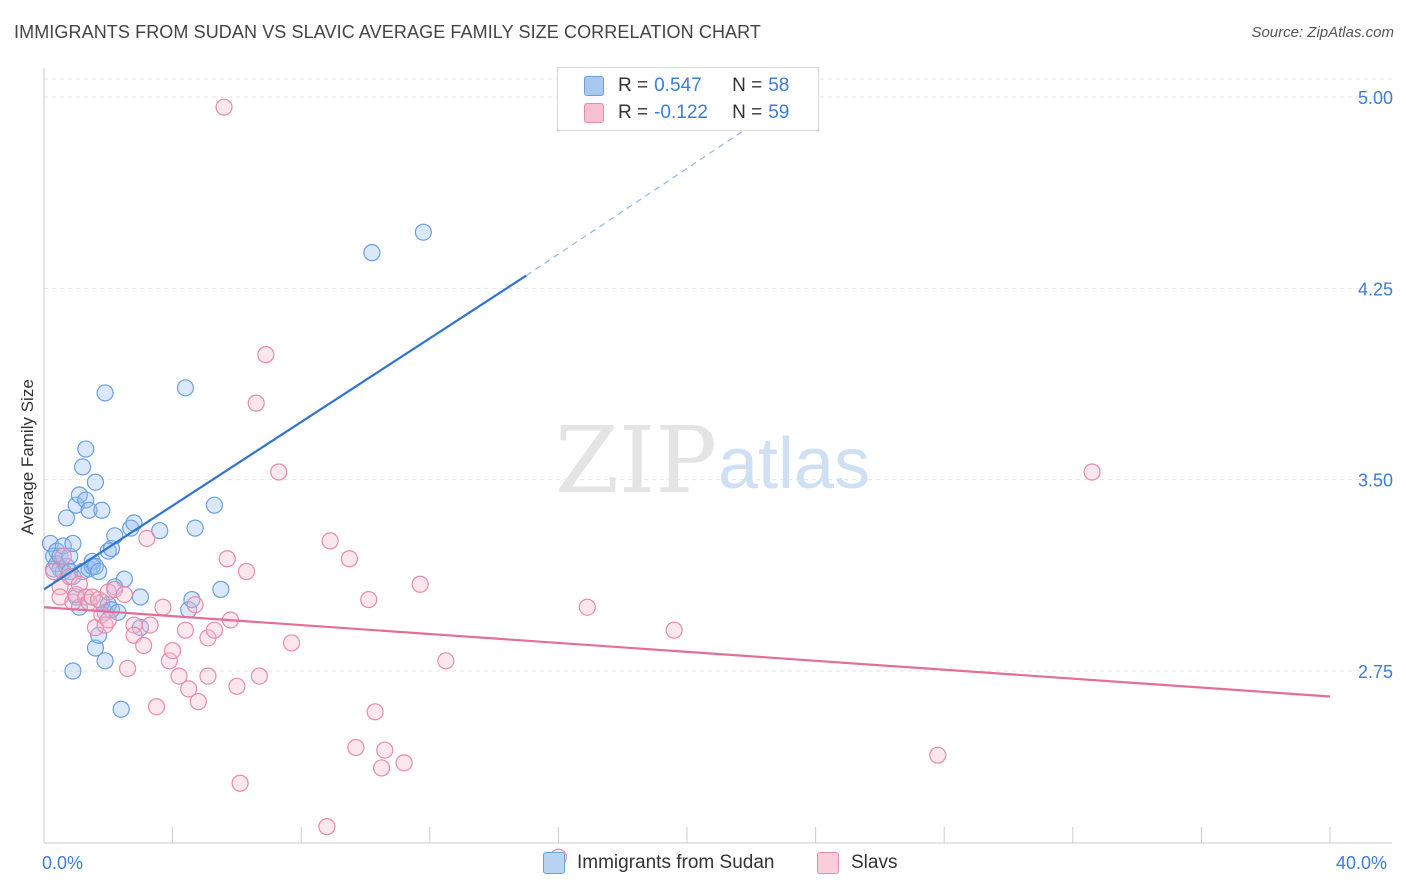 This screenshot has width=1406, height=892. What do you see at coordinates (779, 112) in the screenshot?
I see `legend-n-value-slavs: 59` at bounding box center [779, 112].